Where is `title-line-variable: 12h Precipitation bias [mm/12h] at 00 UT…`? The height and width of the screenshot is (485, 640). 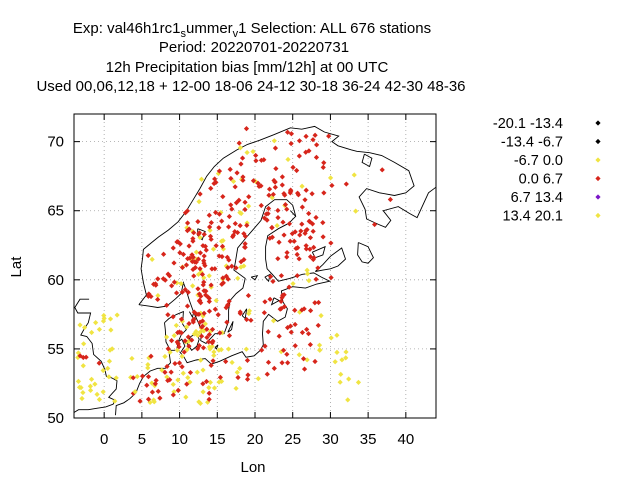 title-line-variable: 12h Precipitation bias [mm/12h] at 00 UT… is located at coordinates (247, 67).